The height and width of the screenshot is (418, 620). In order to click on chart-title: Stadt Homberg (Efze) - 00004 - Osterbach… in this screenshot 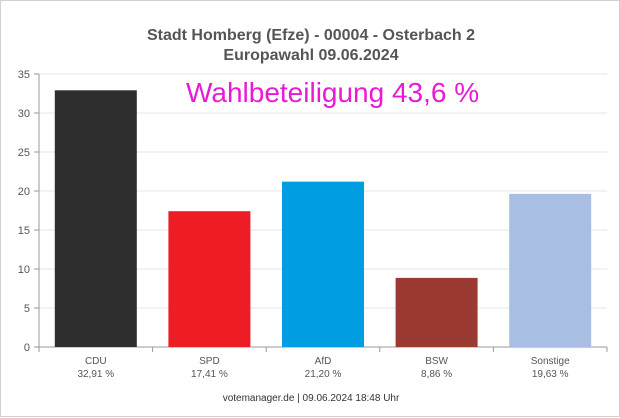, I will do `click(311, 35)`.